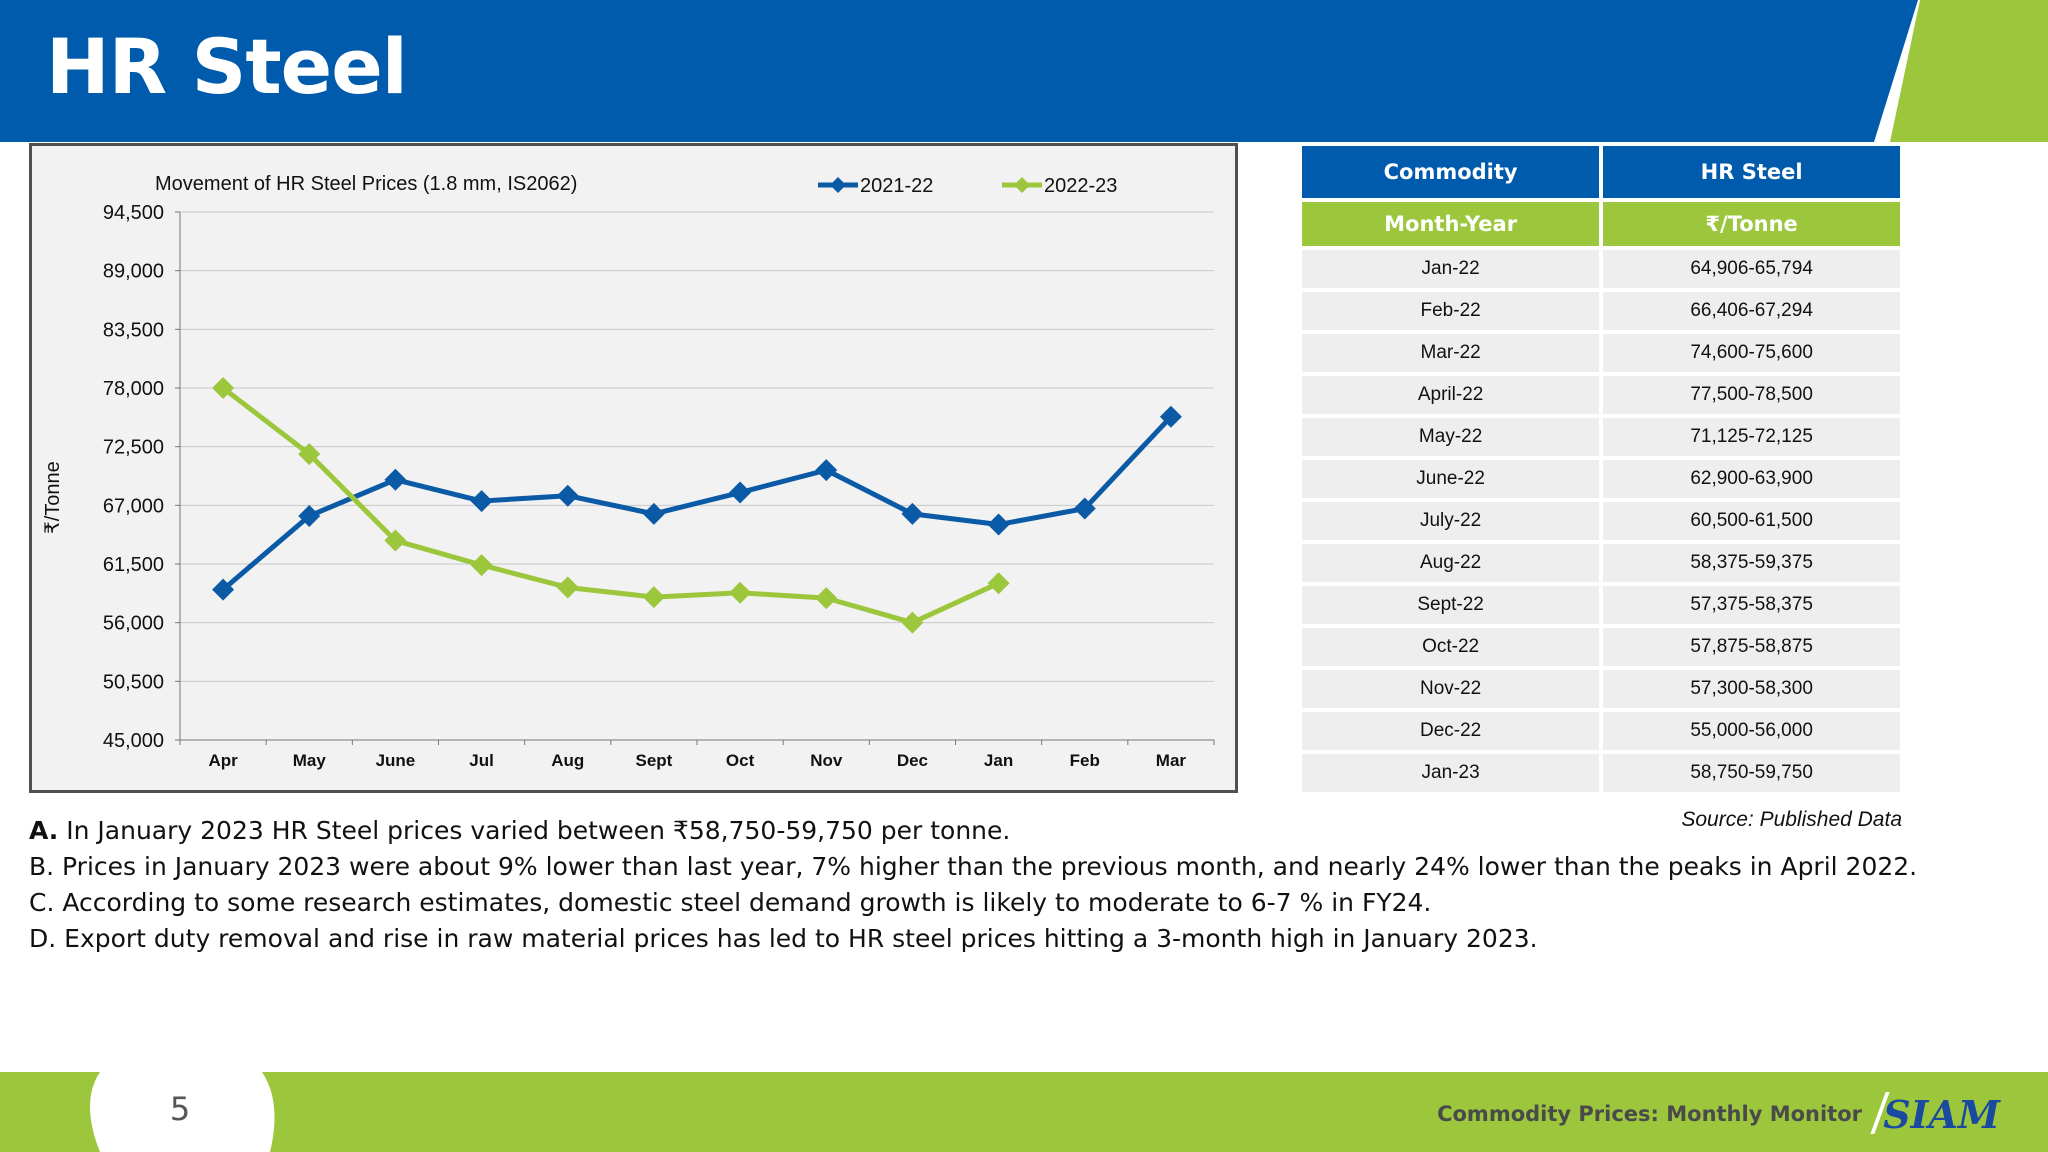 The height and width of the screenshot is (1152, 2048). What do you see at coordinates (967, 186) in the screenshot?
I see `legend: 2021-22 2022-23` at bounding box center [967, 186].